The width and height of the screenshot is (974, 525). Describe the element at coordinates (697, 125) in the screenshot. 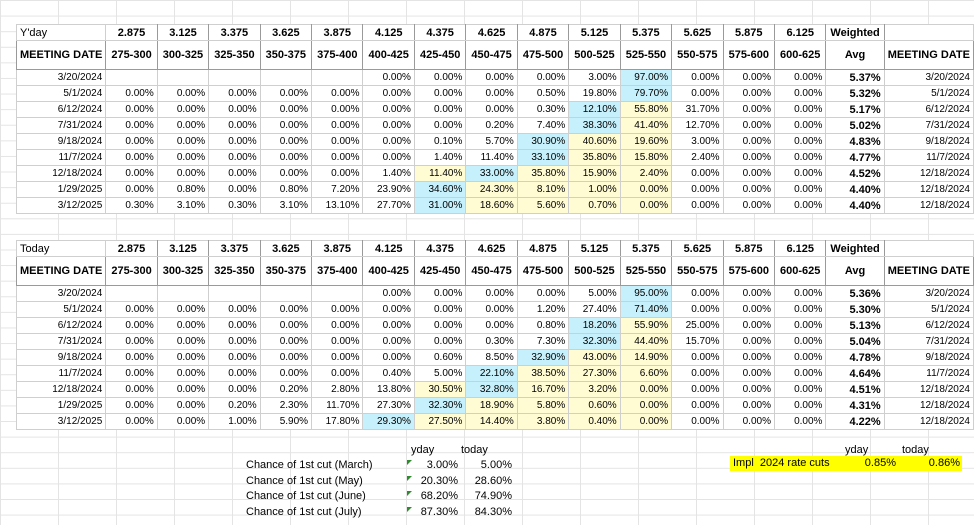

I see `probability-cell: 12.70%` at that location.